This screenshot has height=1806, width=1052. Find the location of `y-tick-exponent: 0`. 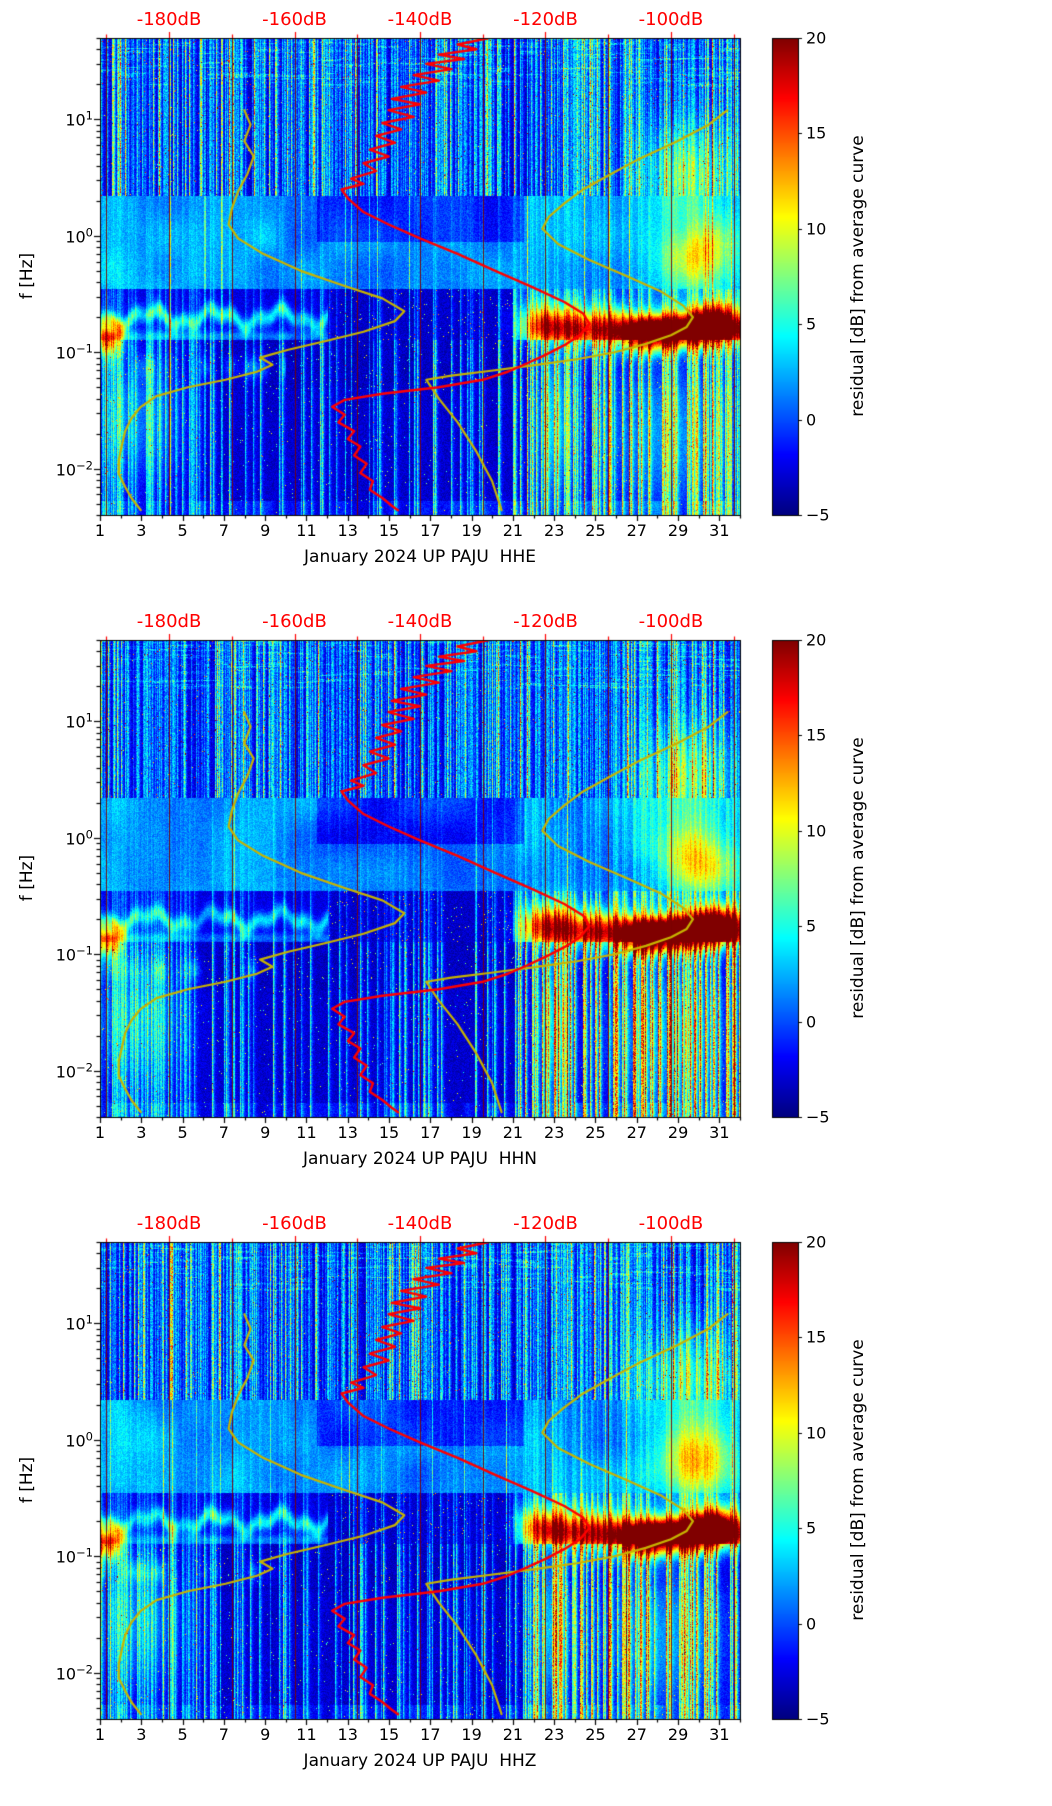

y-tick-exponent: 0 is located at coordinates (89, 1436).